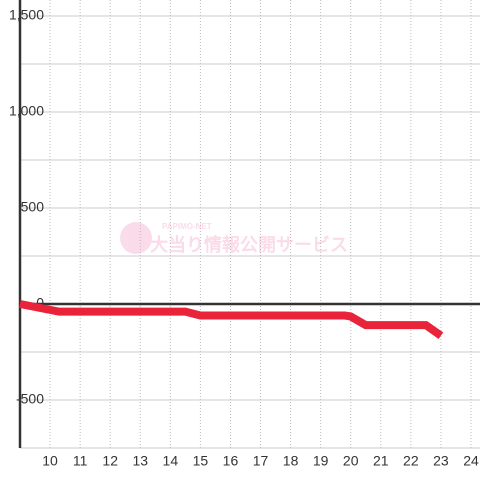  Describe the element at coordinates (40, 303) in the screenshot. I see `y-tick-label: 0` at that location.